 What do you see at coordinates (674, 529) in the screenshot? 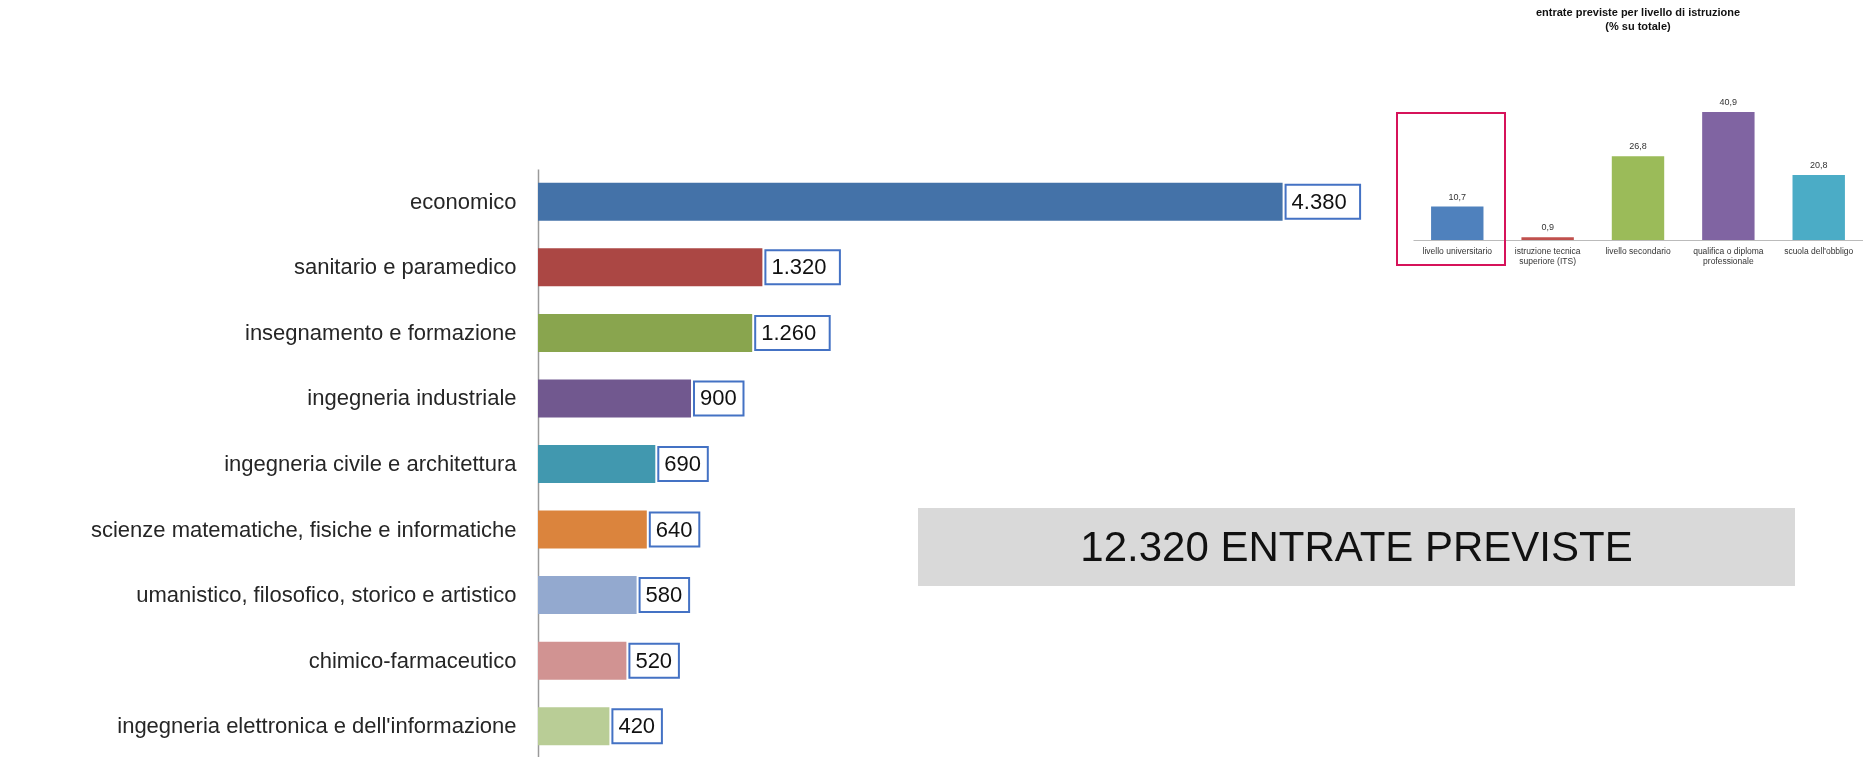
I see `data-label: 640` at bounding box center [674, 529].